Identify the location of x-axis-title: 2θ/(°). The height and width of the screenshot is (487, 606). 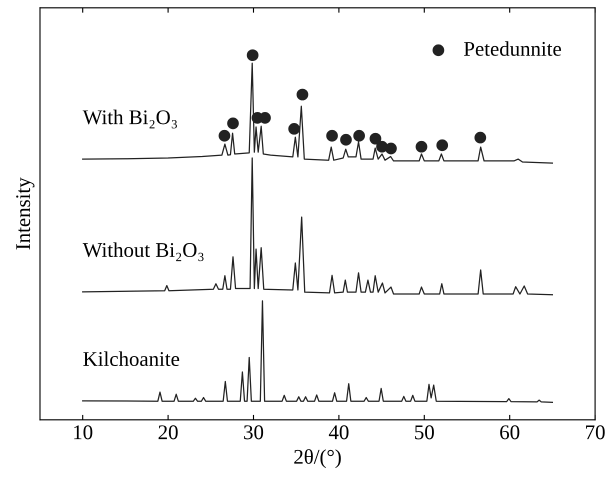
(317, 458).